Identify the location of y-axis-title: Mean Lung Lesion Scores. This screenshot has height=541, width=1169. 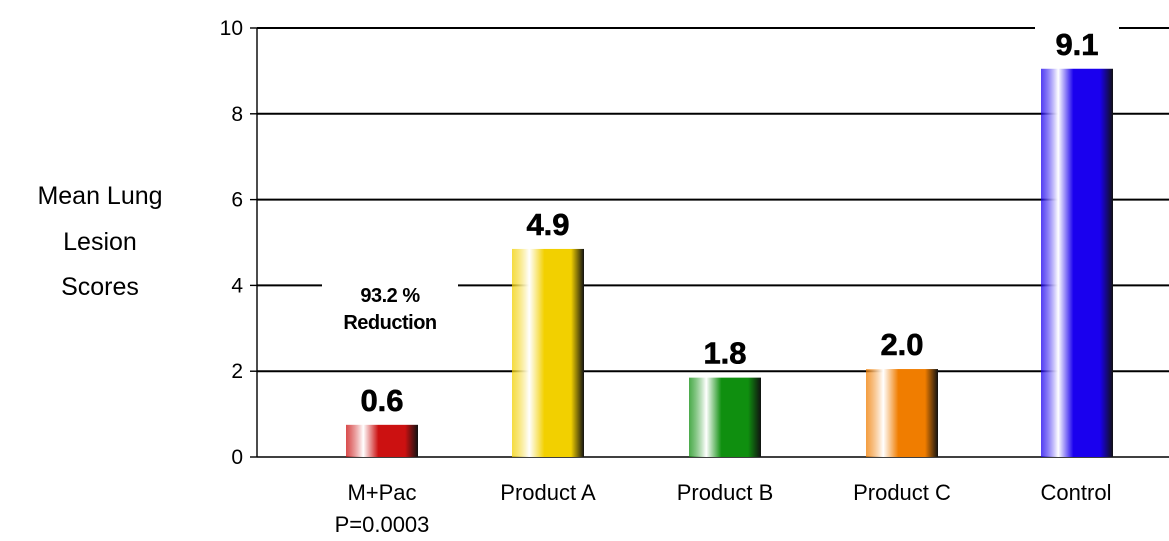
(100, 242).